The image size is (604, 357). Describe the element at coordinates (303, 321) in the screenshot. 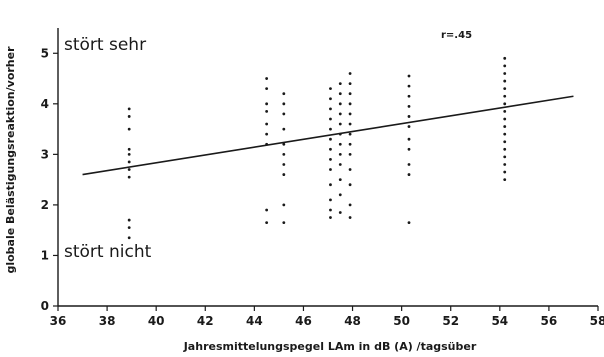

I see `x-tick-label: 46` at that location.